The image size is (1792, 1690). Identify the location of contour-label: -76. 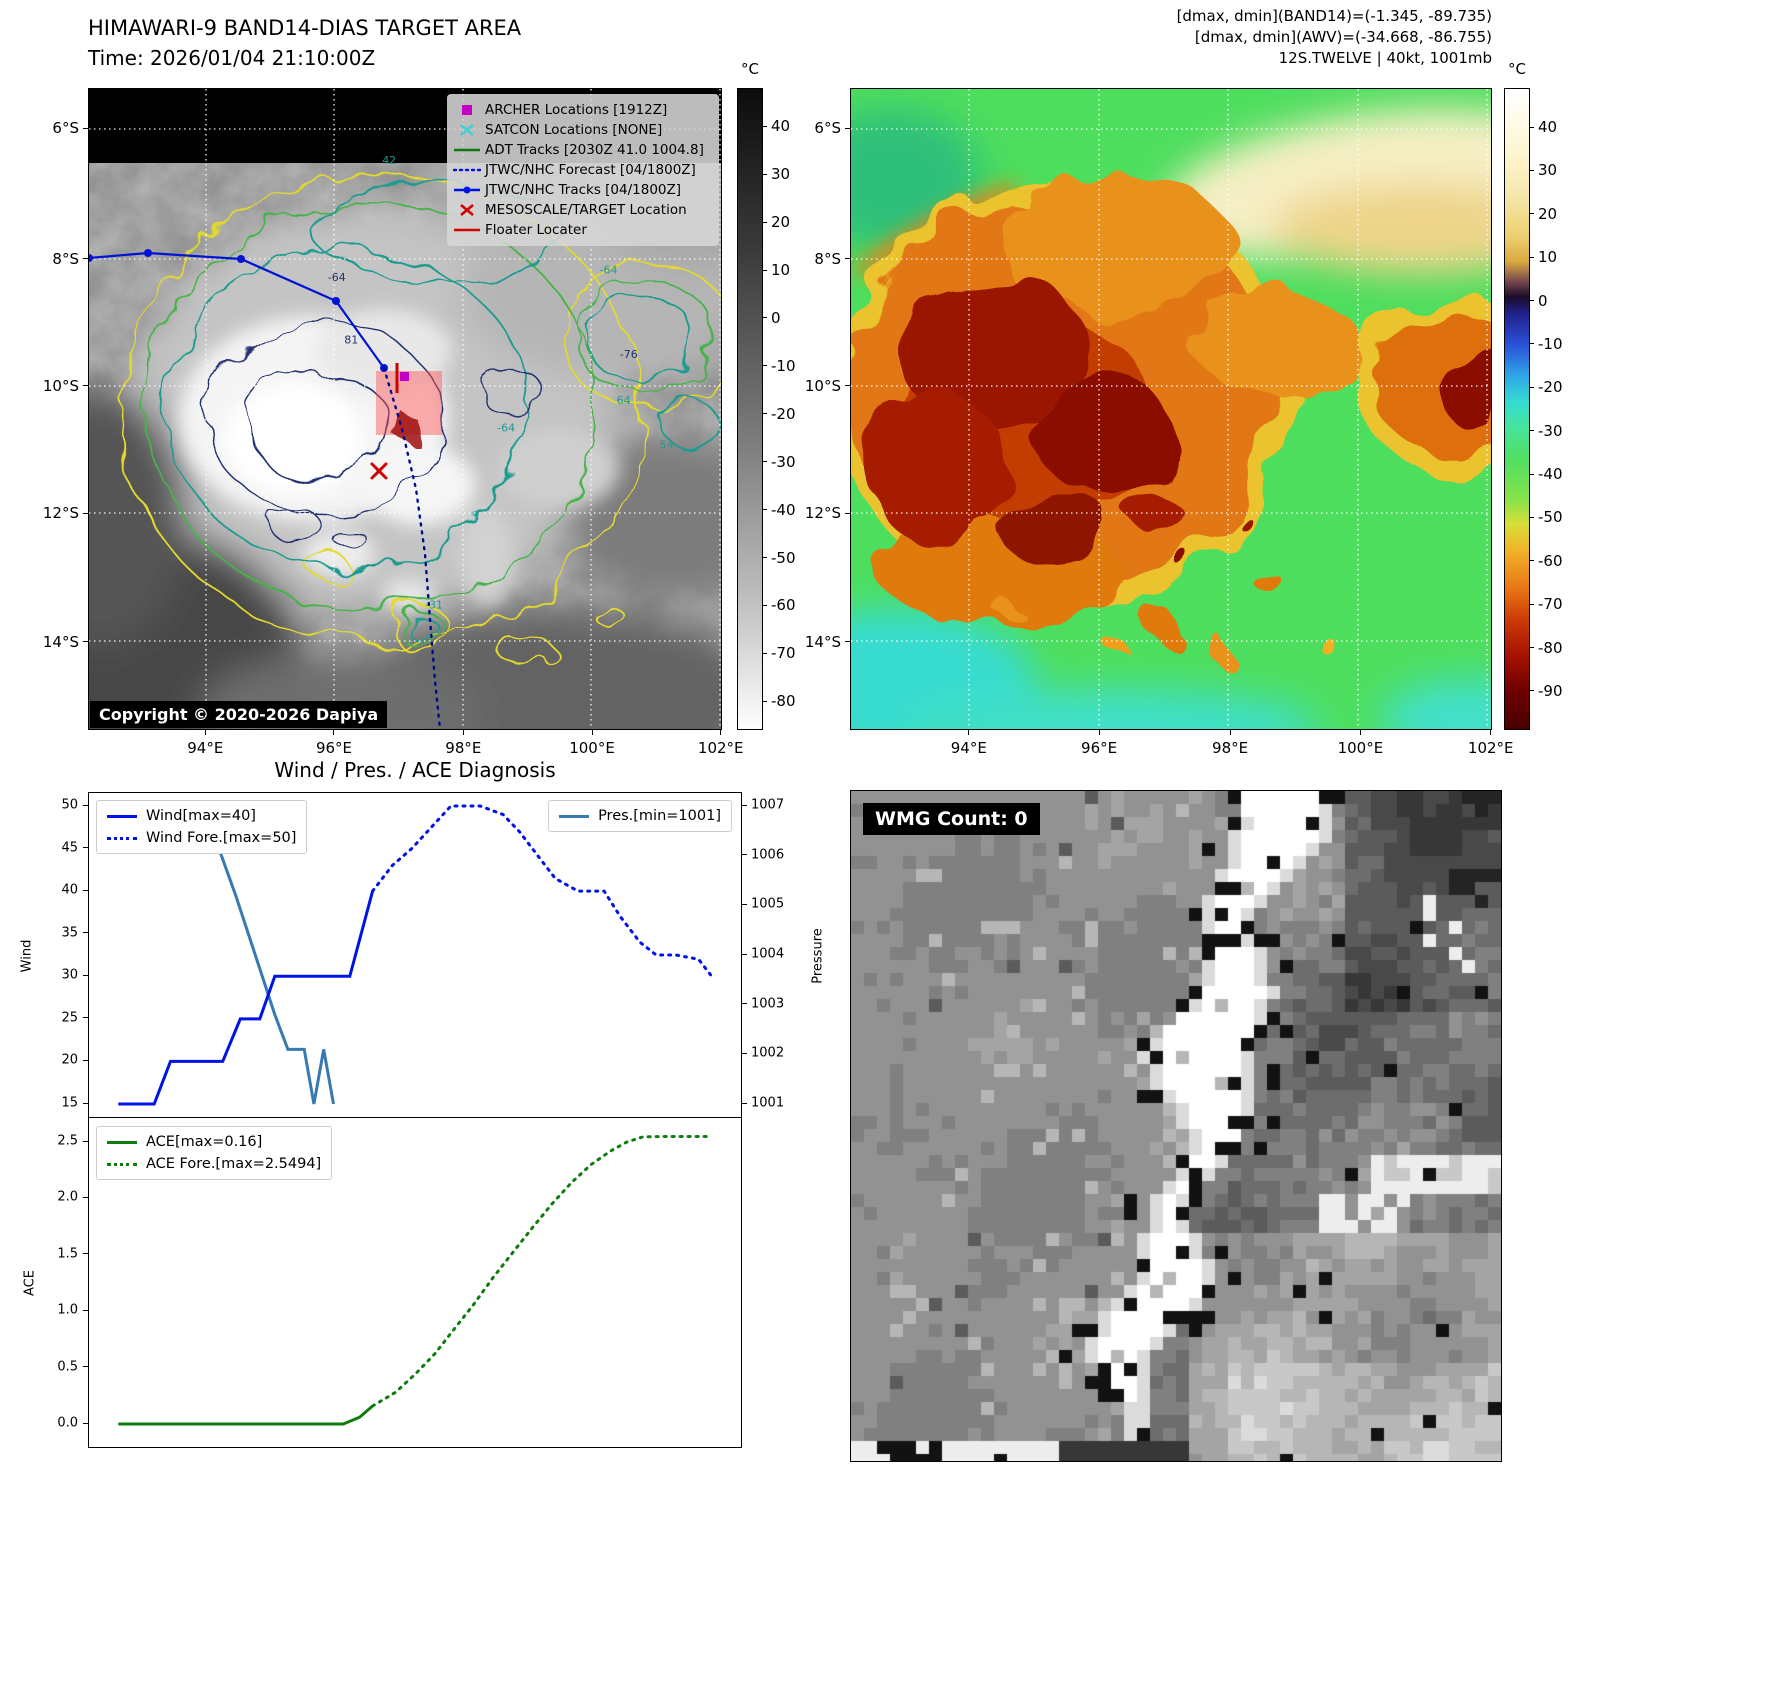
(629, 354).